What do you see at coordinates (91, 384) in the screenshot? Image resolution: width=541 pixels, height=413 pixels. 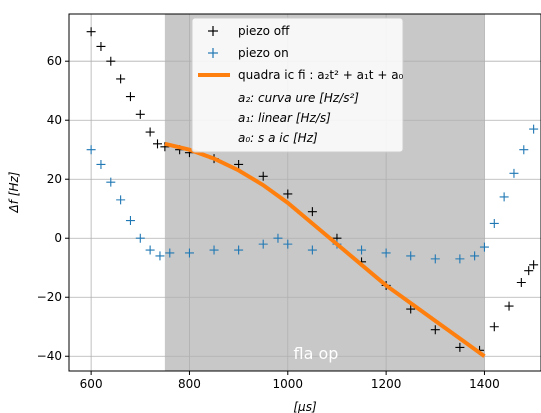 I see `x-tick-label: 600` at bounding box center [91, 384].